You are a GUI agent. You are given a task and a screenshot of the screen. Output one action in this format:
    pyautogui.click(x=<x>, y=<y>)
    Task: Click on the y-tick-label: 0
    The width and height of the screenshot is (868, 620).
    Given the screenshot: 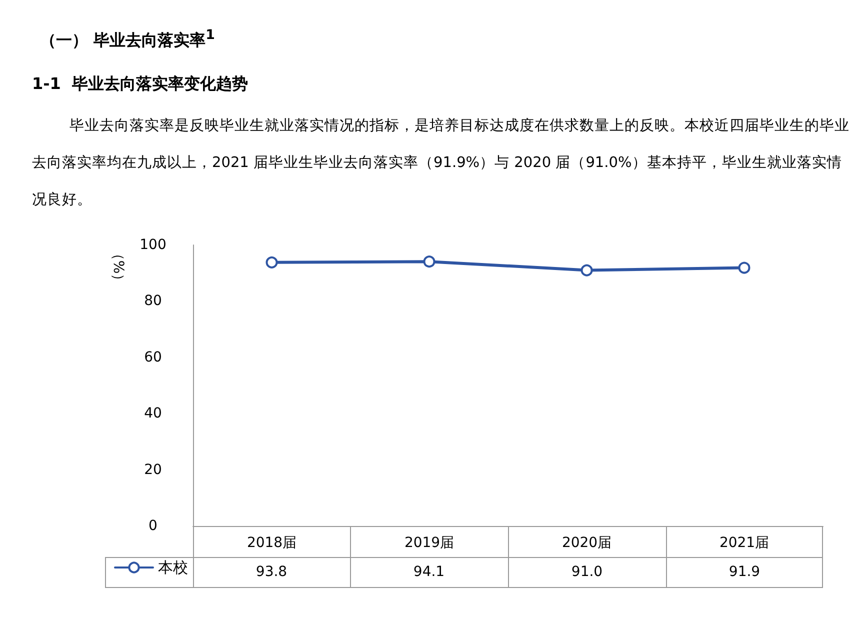 What is the action you would take?
    pyautogui.click(x=153, y=526)
    